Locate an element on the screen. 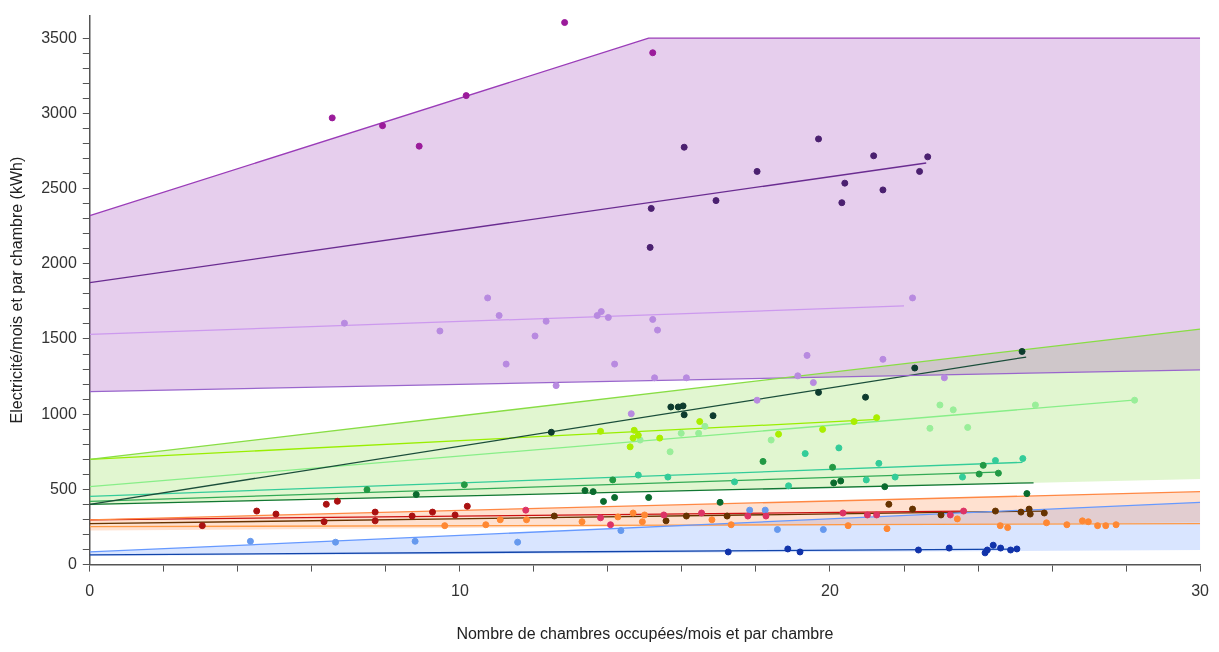 This screenshot has width=1219, height=652. y-tick-label: 500 is located at coordinates (63, 488).